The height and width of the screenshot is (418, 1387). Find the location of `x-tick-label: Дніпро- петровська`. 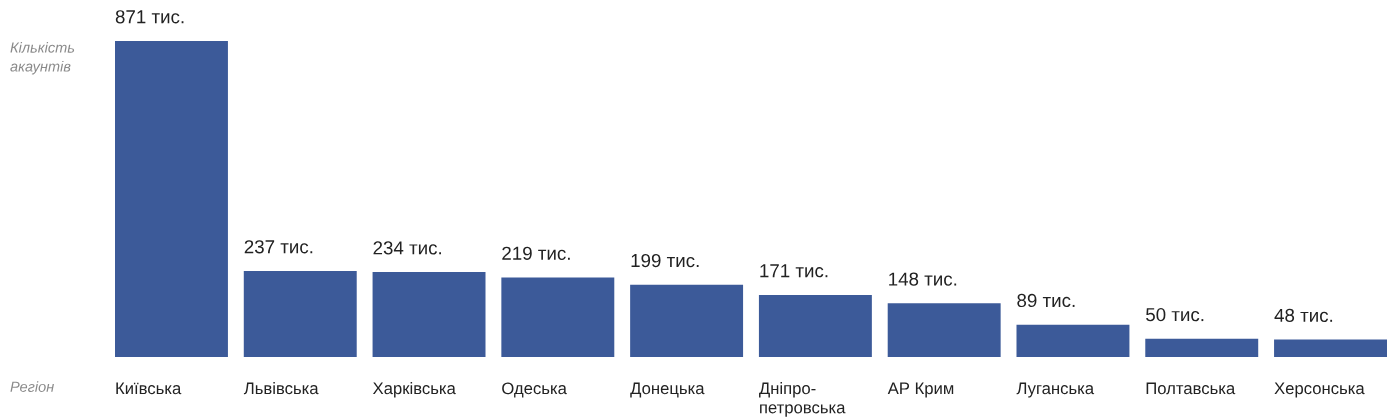

x-tick-label: Дніпро- петровська is located at coordinates (802, 399).